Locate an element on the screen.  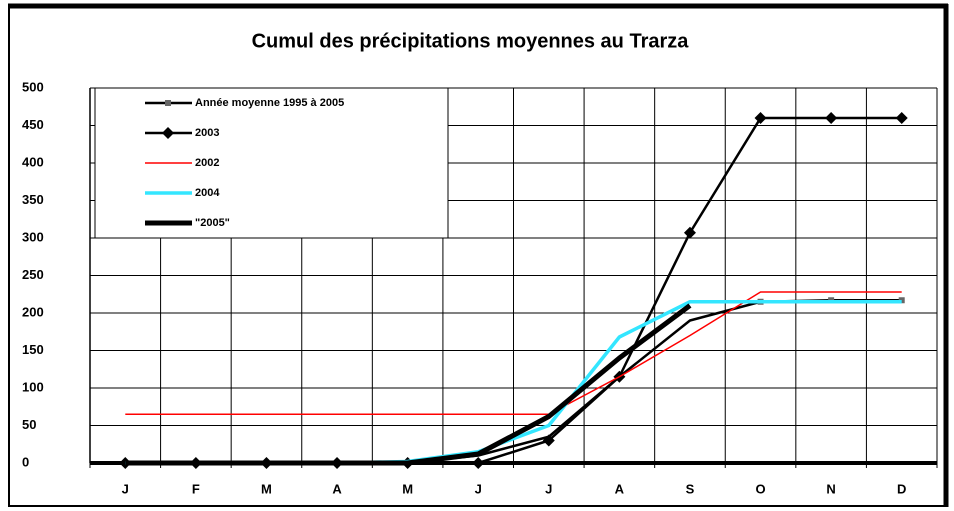
y-tick-label: 150 is located at coordinates (33, 349).